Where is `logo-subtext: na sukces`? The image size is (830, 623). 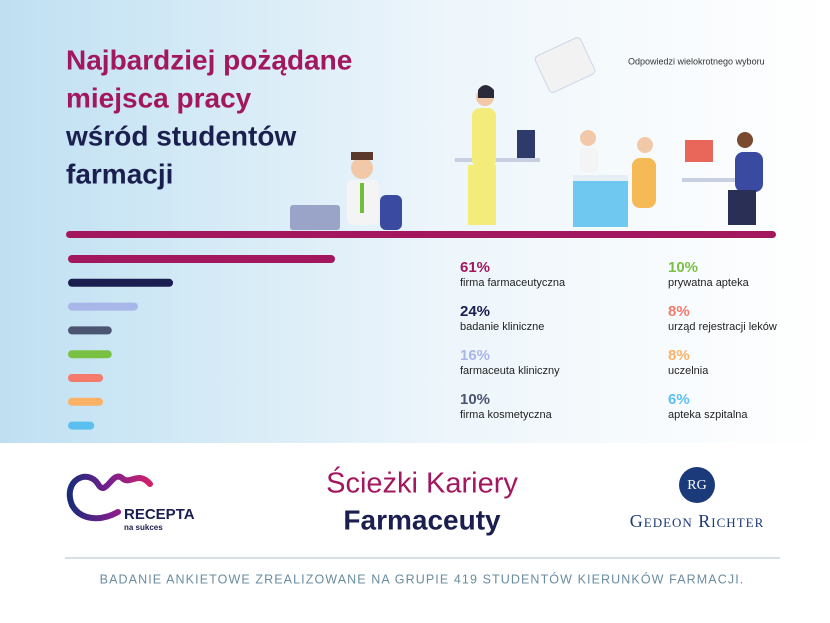
logo-subtext: na sukces is located at coordinates (143, 527).